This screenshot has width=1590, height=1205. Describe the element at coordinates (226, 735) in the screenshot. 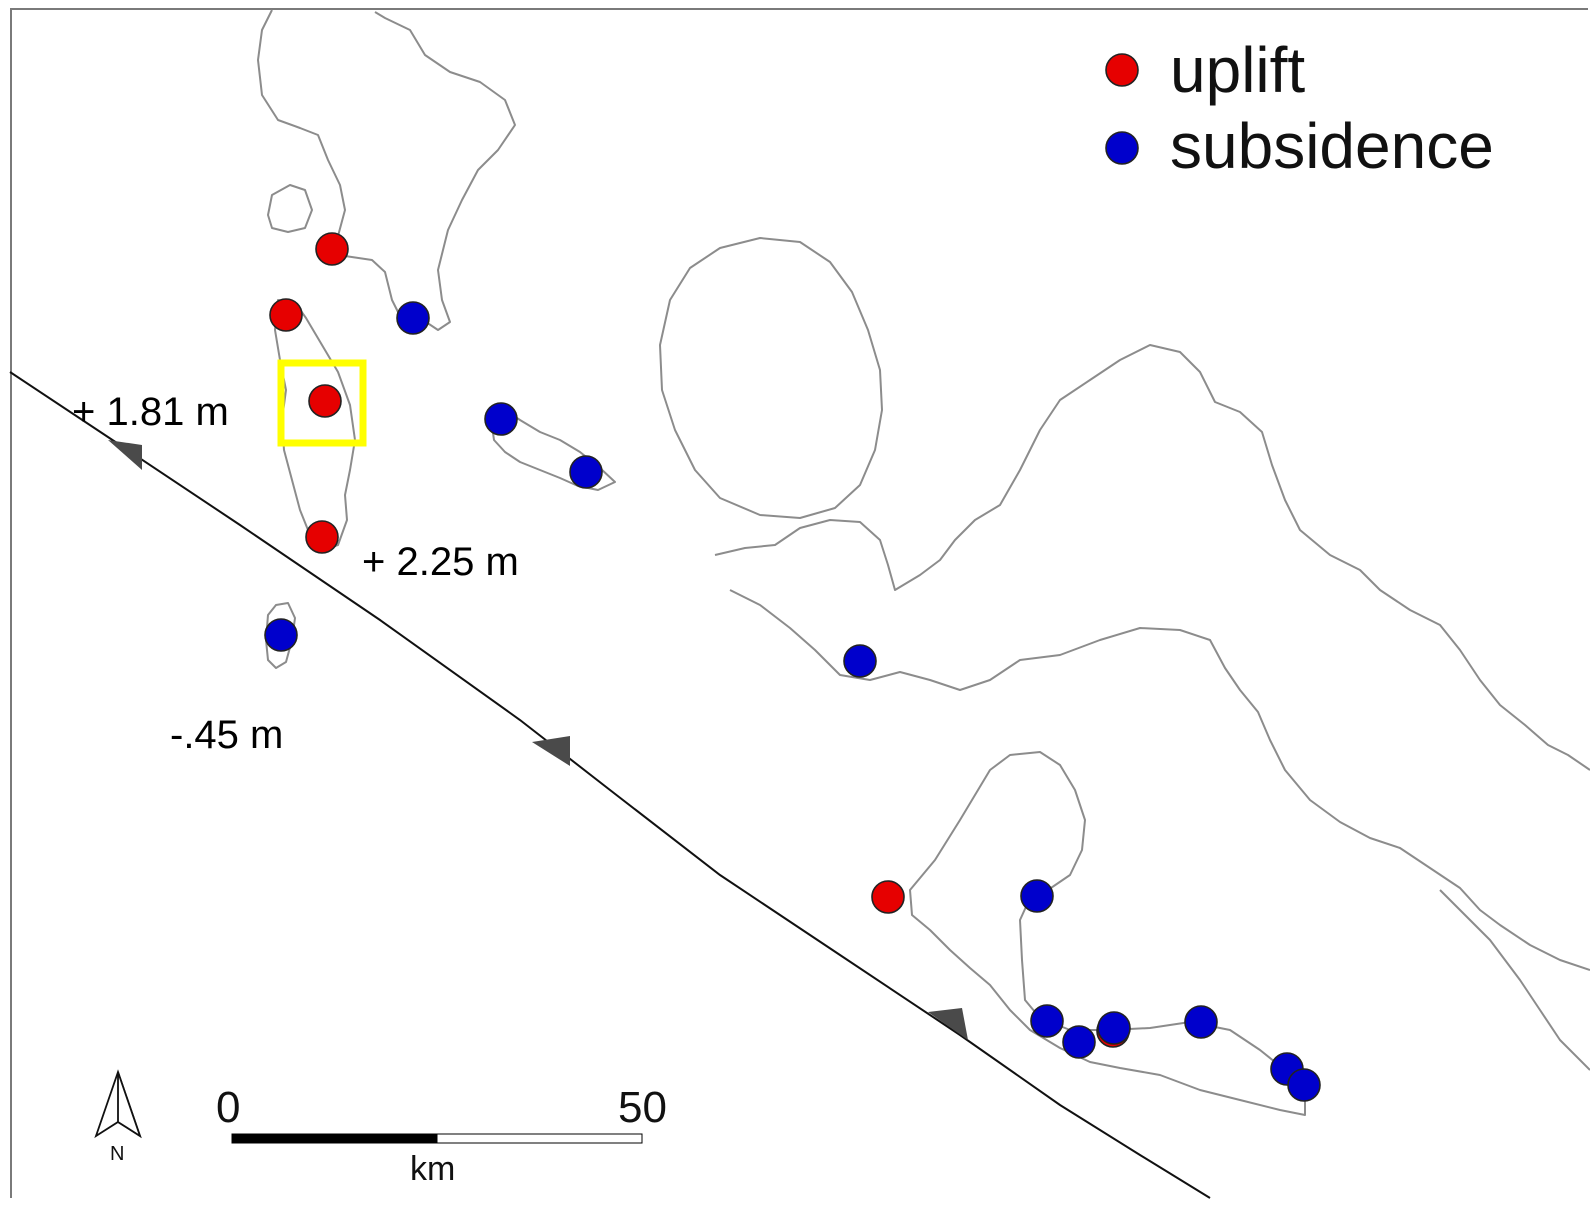

I see `label-minus-0-45: -.45 m` at that location.